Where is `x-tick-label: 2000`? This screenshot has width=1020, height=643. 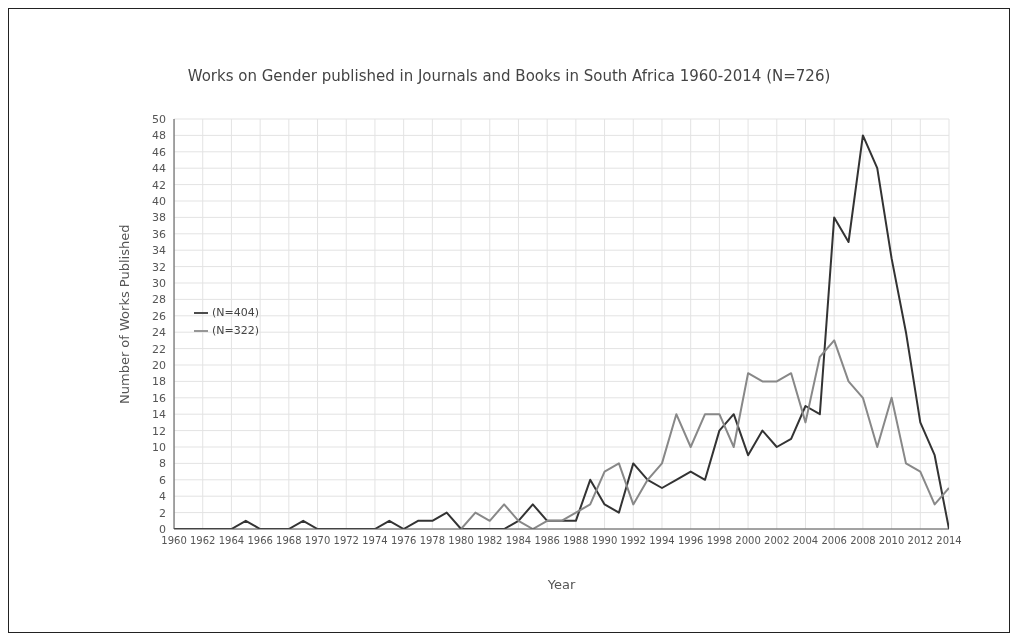
x-tick-label: 2000 is located at coordinates (748, 541).